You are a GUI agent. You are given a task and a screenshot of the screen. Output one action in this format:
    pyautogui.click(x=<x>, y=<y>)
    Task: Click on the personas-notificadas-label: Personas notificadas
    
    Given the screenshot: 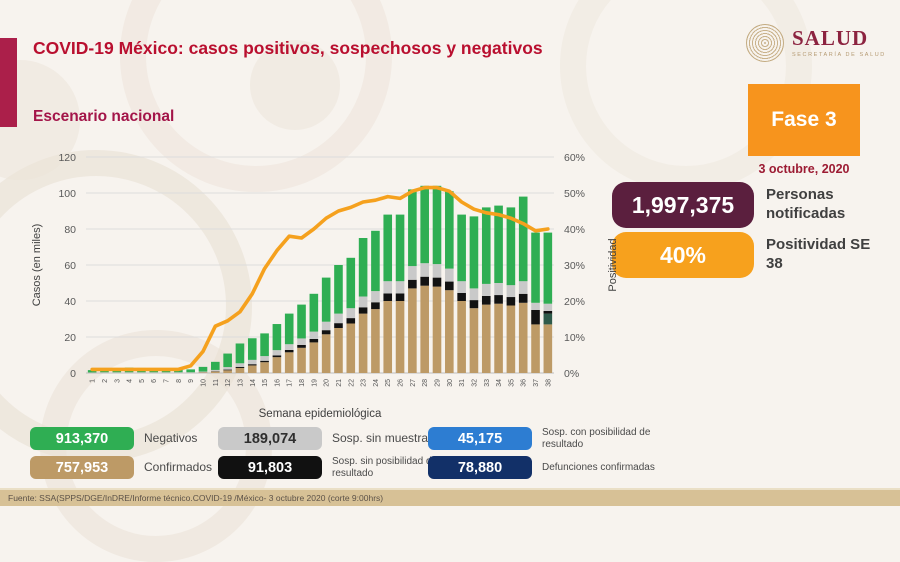 What is the action you would take?
    pyautogui.click(x=826, y=205)
    